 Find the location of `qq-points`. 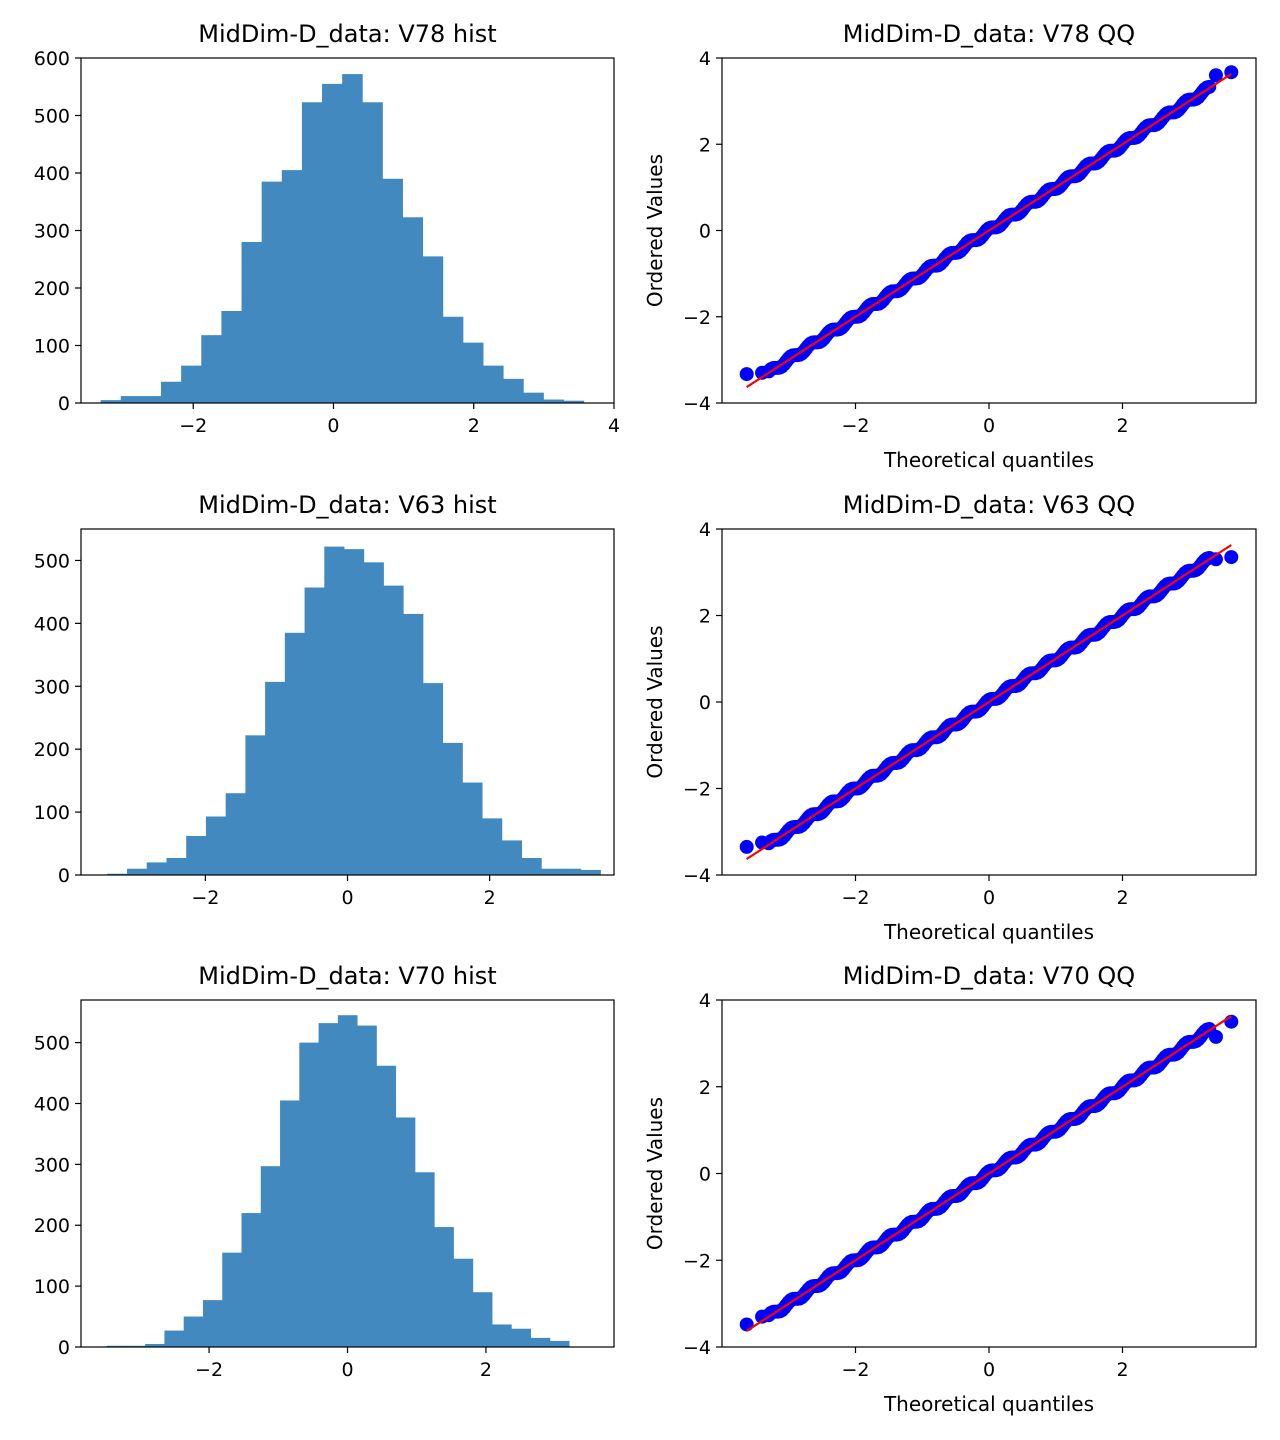

qq-points is located at coordinates (989, 223).